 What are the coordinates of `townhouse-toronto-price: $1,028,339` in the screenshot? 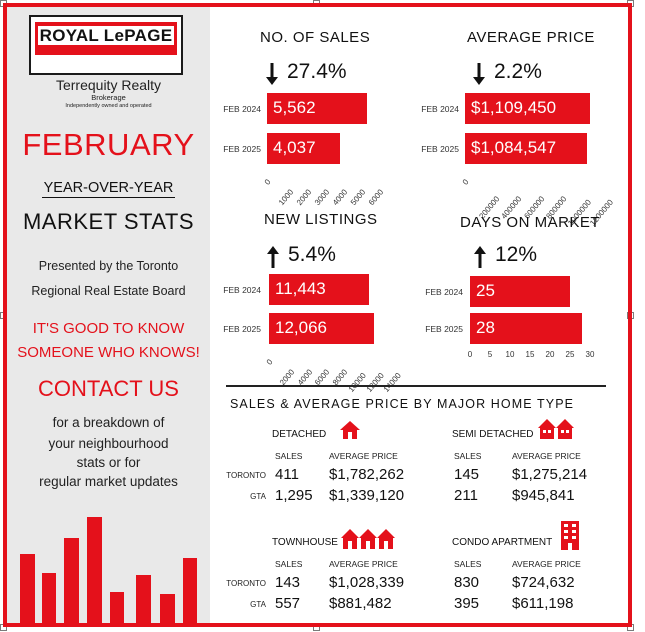 It's located at (367, 582).